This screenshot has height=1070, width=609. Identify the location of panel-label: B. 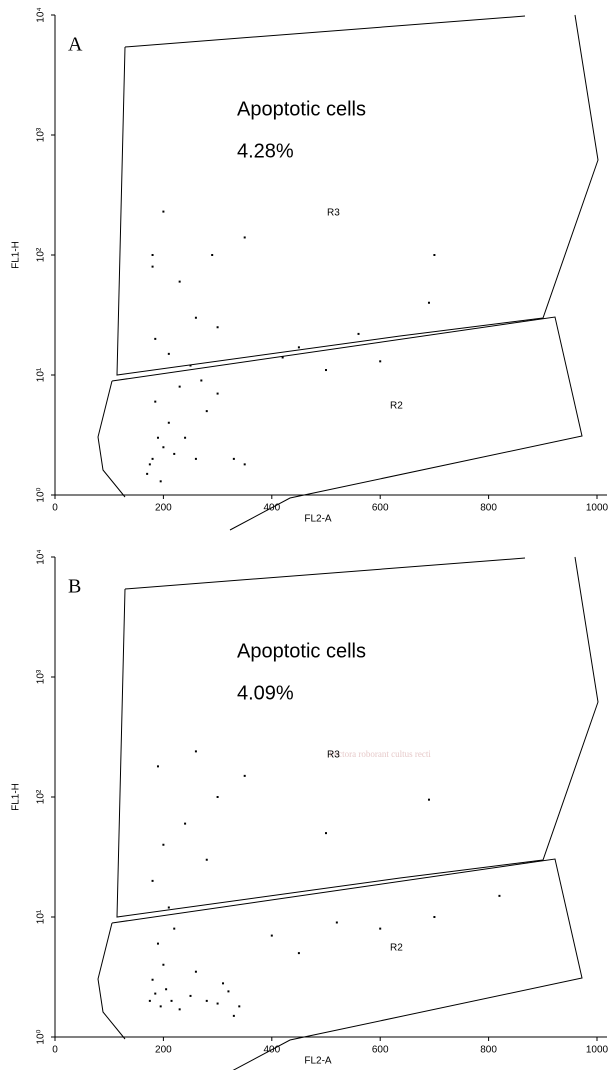
(74, 587).